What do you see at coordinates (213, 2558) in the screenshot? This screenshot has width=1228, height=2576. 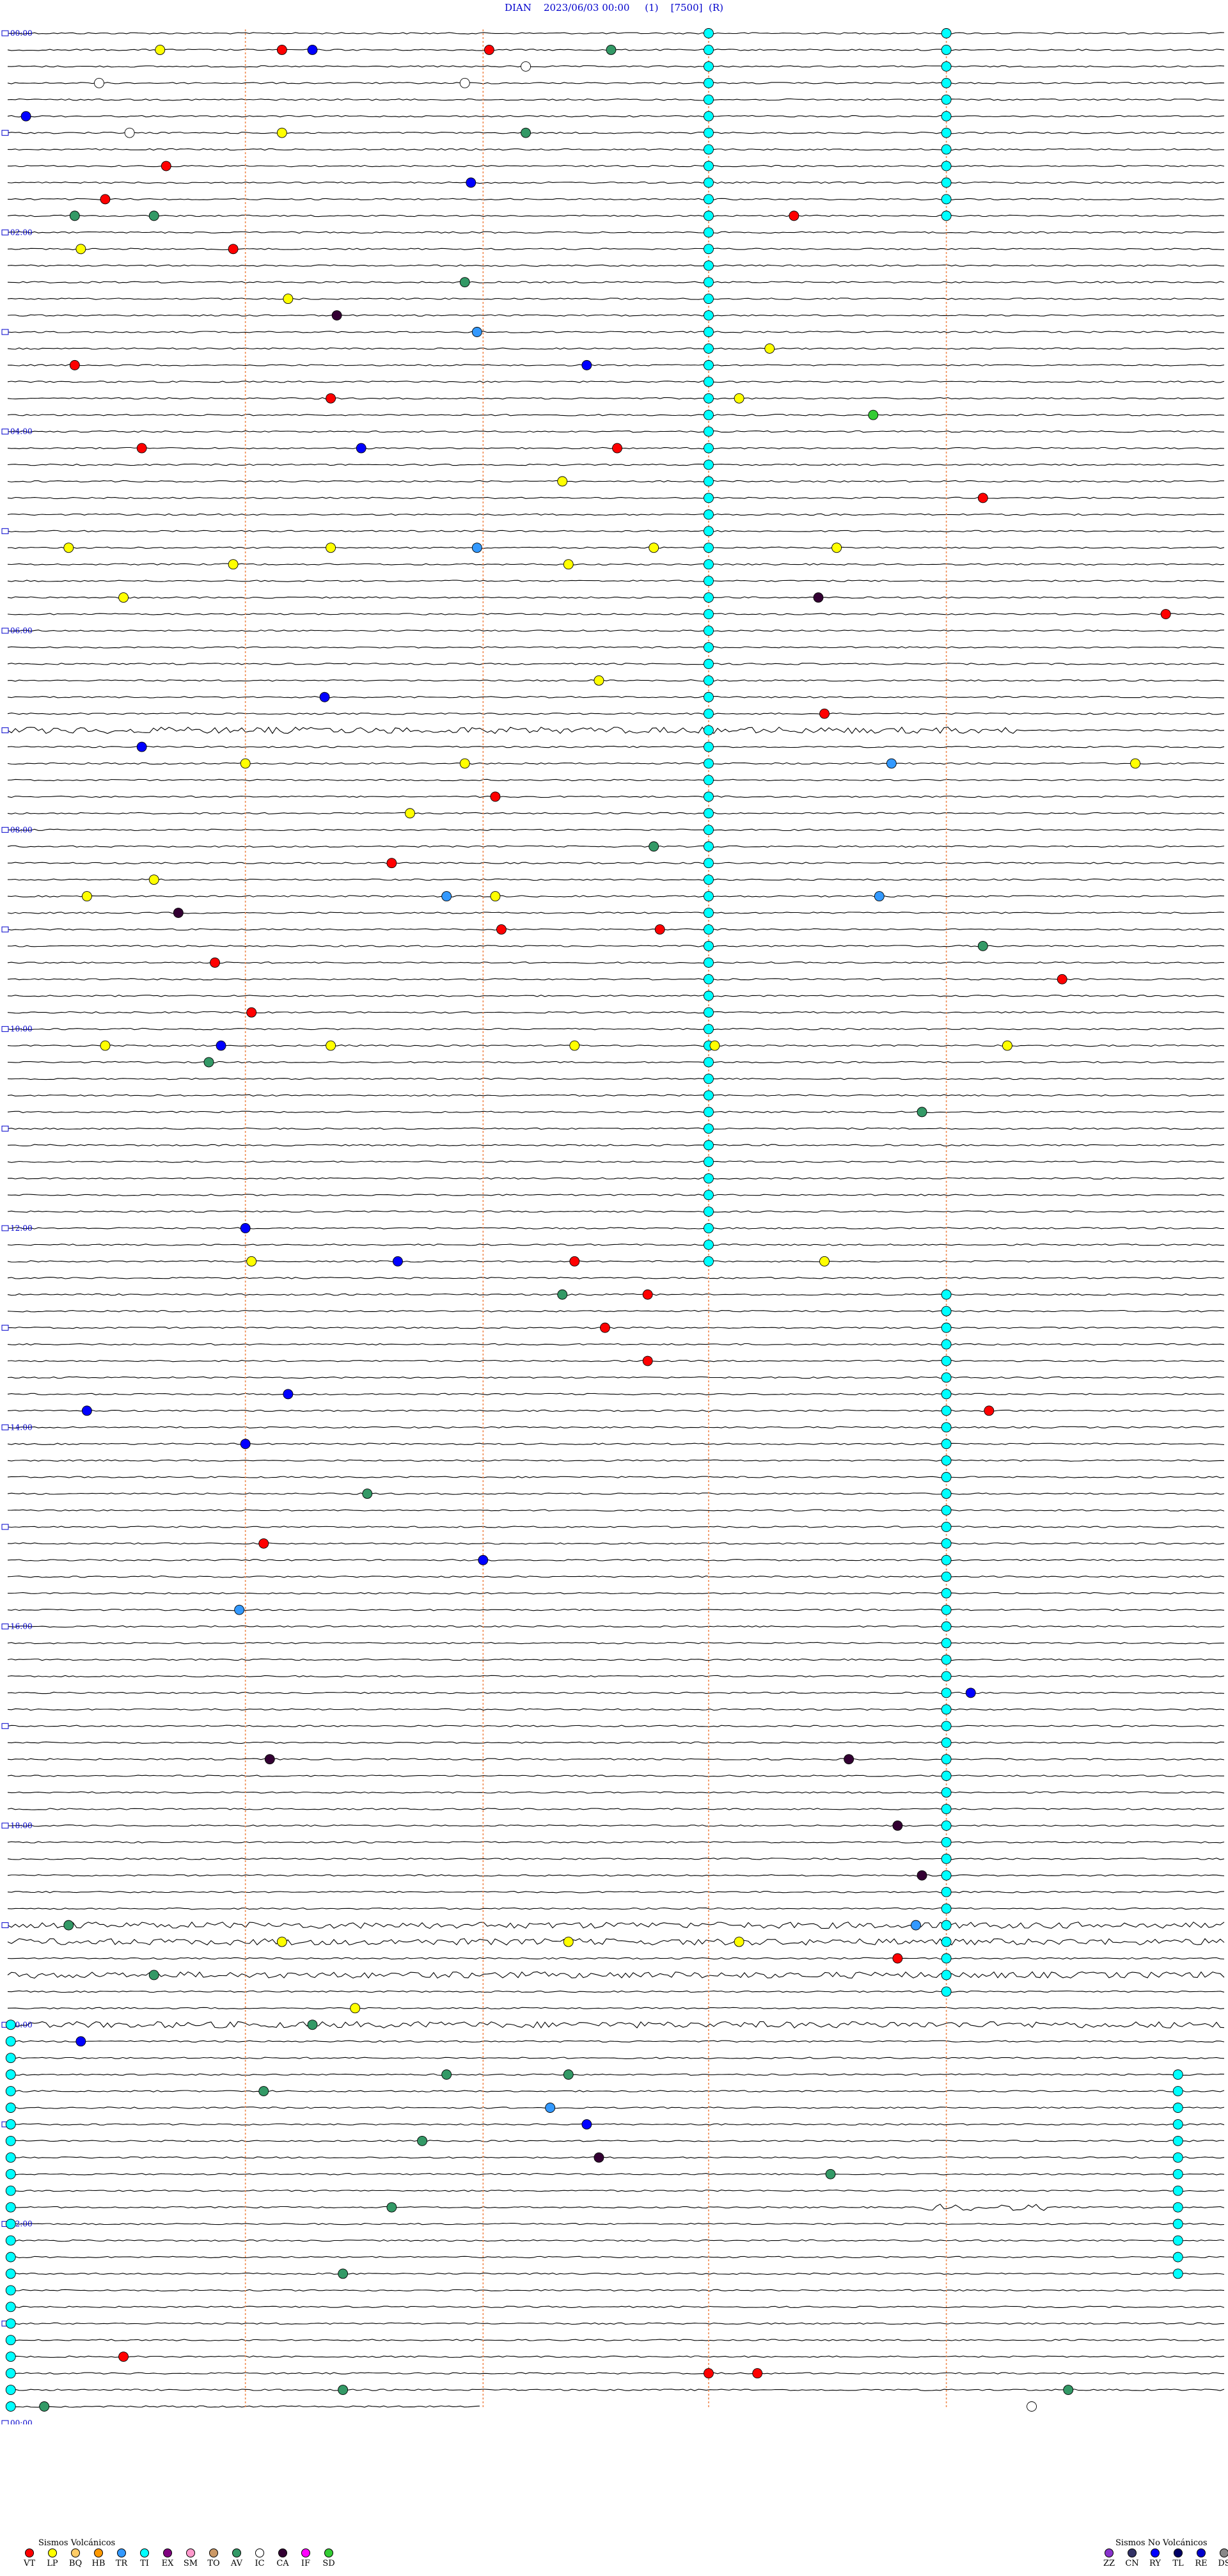 I see `legend-item-to: TO` at bounding box center [213, 2558].